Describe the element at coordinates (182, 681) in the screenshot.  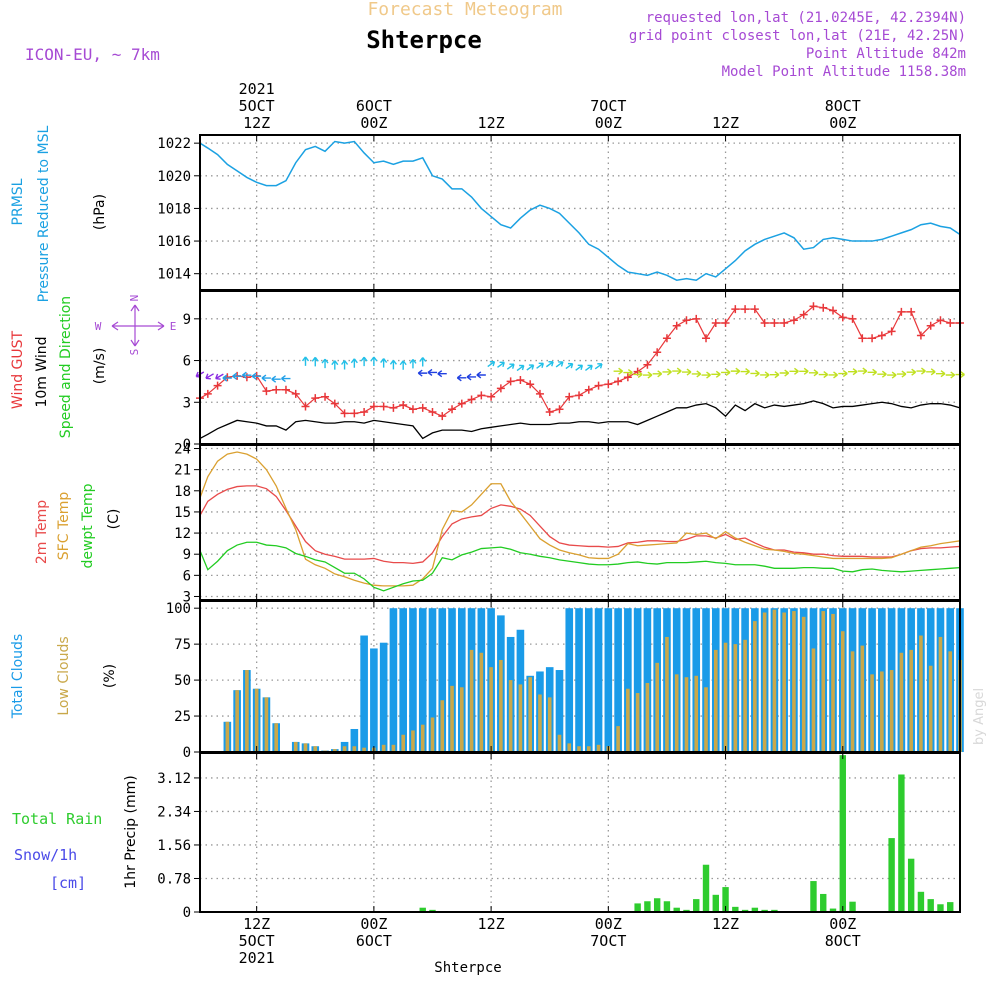
I see `y-tick-label: 50` at that location.